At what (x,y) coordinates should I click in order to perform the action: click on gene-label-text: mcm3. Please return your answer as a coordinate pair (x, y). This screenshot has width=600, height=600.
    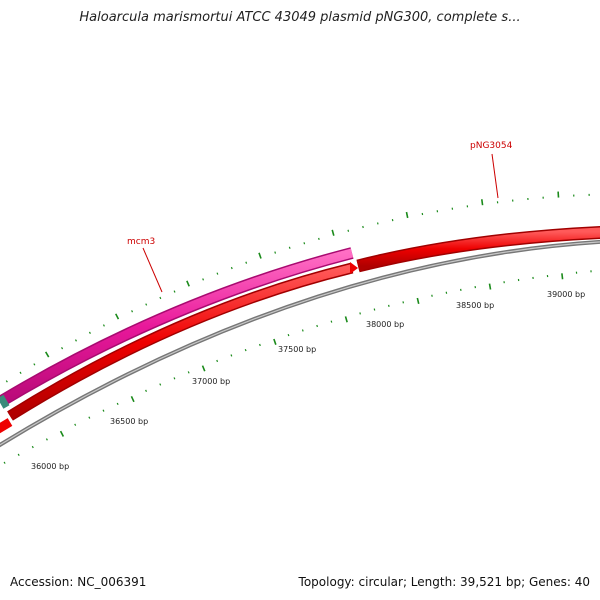
    Looking at the image, I should click on (141, 242).